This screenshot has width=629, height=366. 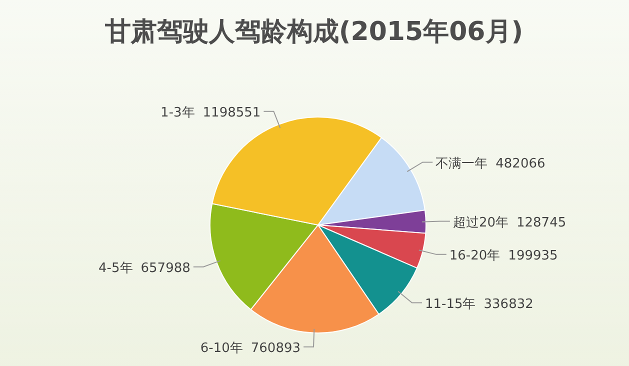 What do you see at coordinates (275, 348) in the screenshot?
I see `data-label: 760893` at bounding box center [275, 348].